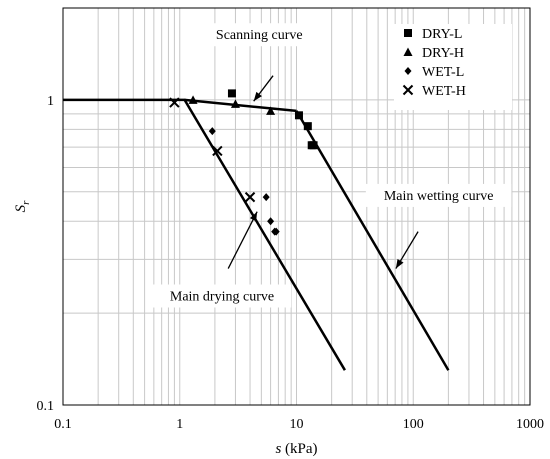 The image size is (550, 459). What do you see at coordinates (442, 34) in the screenshot?
I see `legend-label-dry-l: DRY-L` at bounding box center [442, 34].